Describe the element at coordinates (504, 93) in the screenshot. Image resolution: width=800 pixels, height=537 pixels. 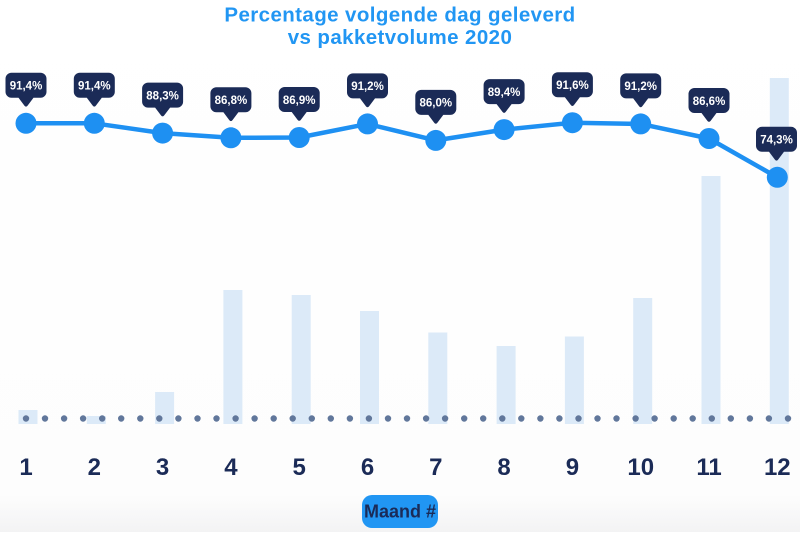
I see `svg-text: 89,4%` at that location.